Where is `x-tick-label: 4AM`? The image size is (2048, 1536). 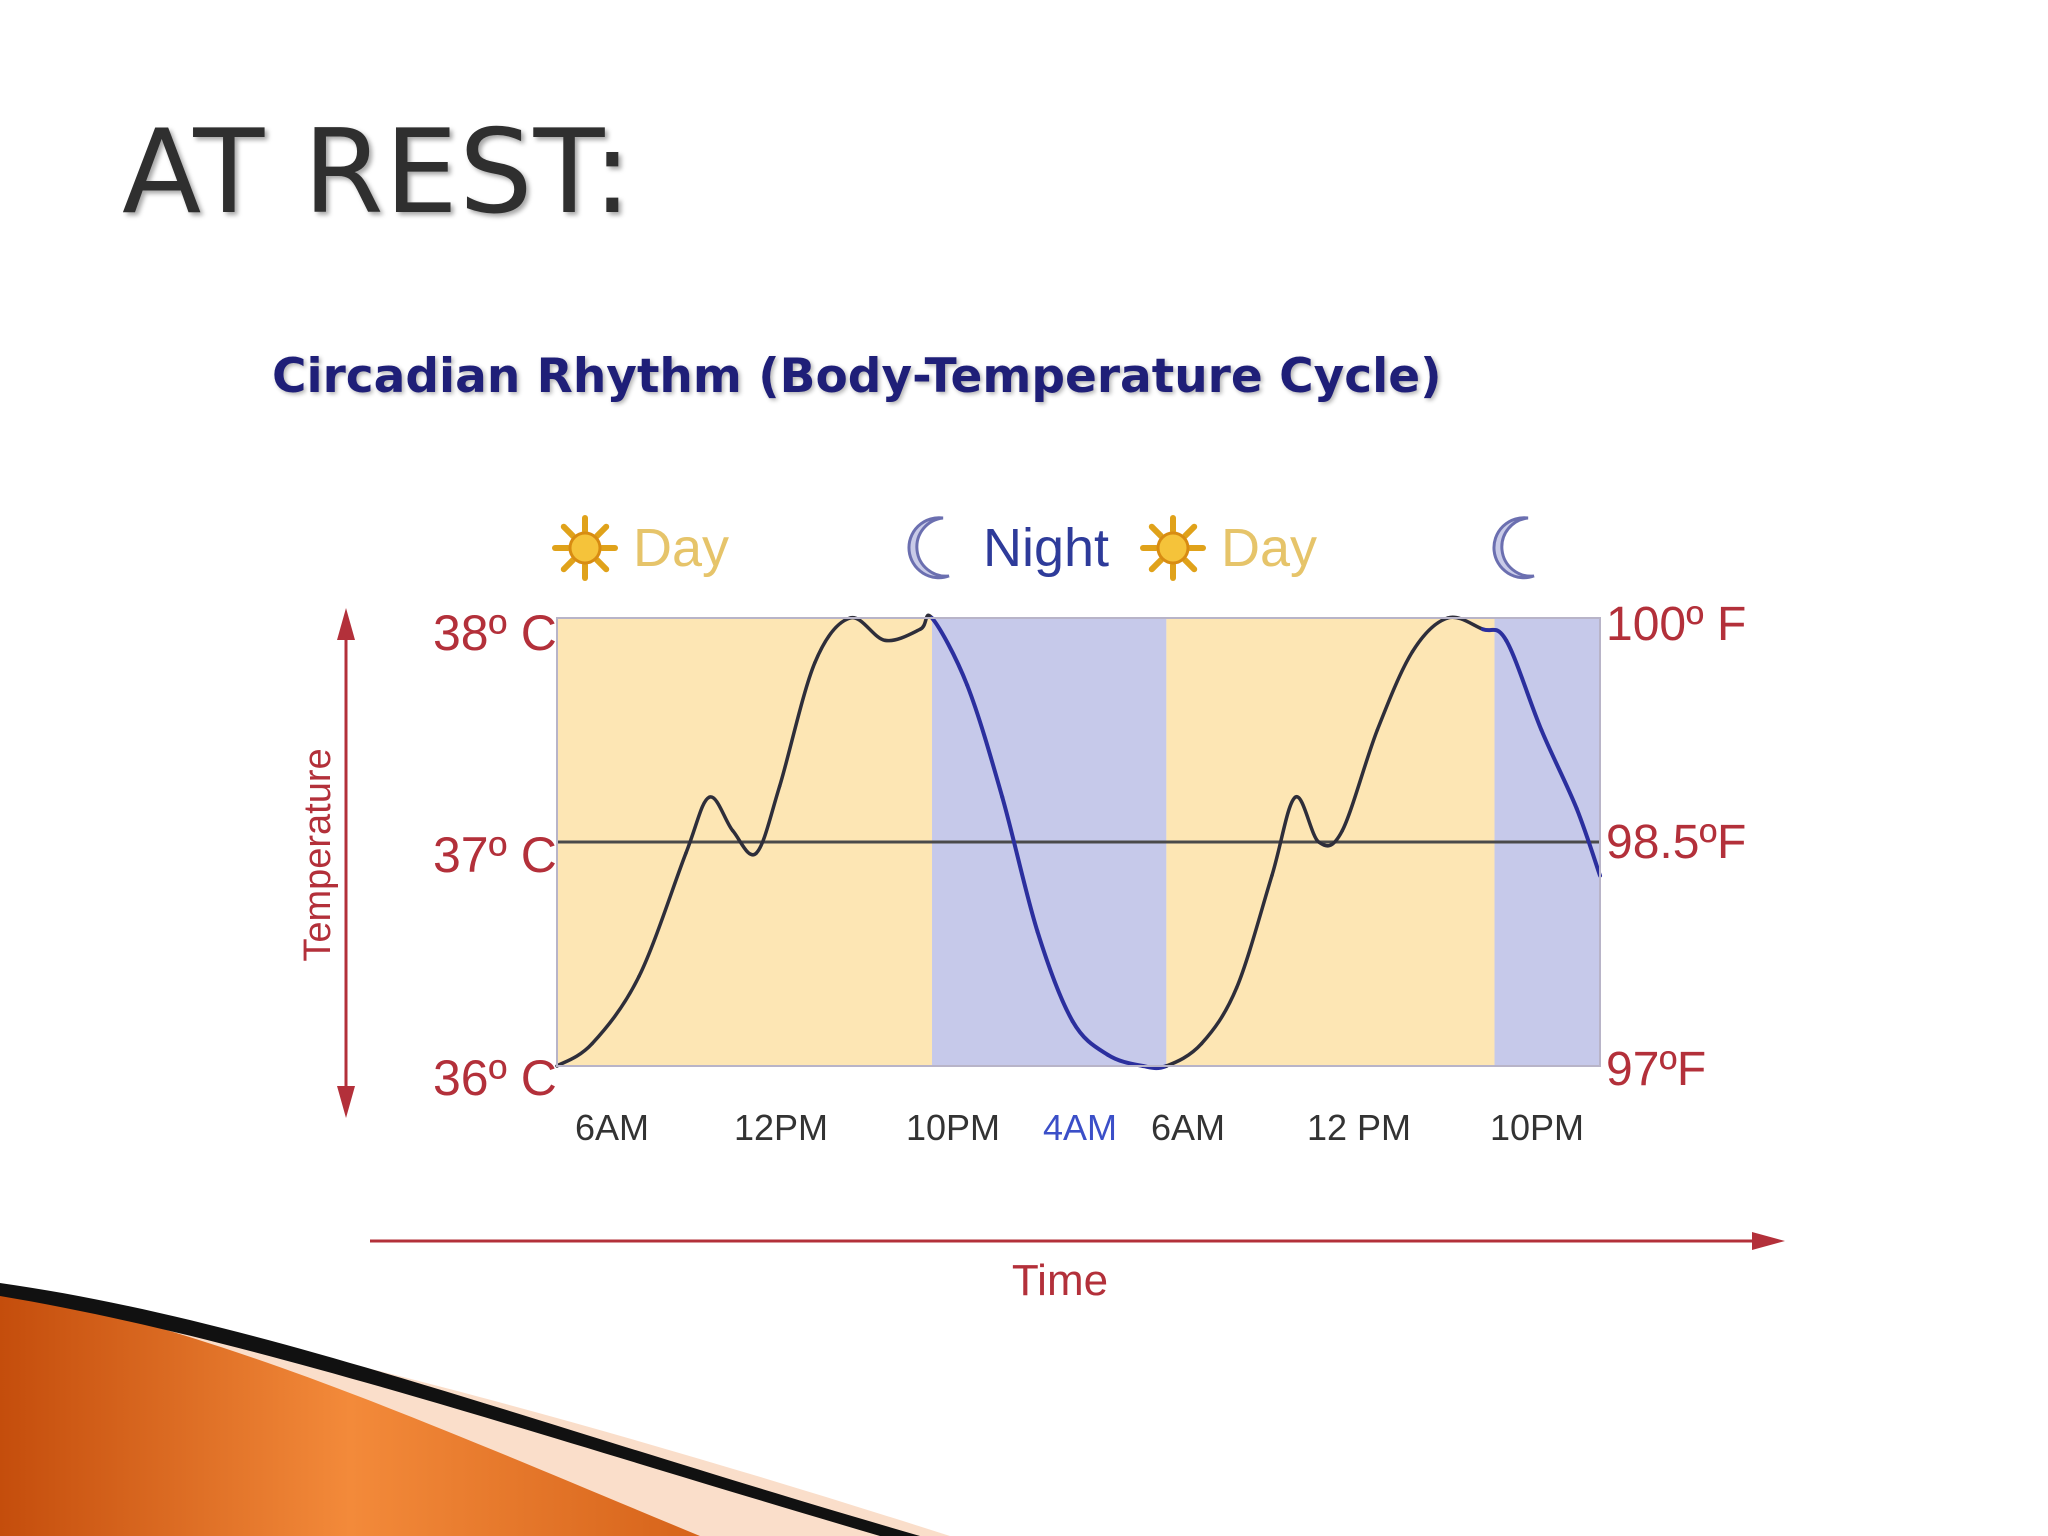
x-tick-label: 4AM is located at coordinates (1080, 1127).